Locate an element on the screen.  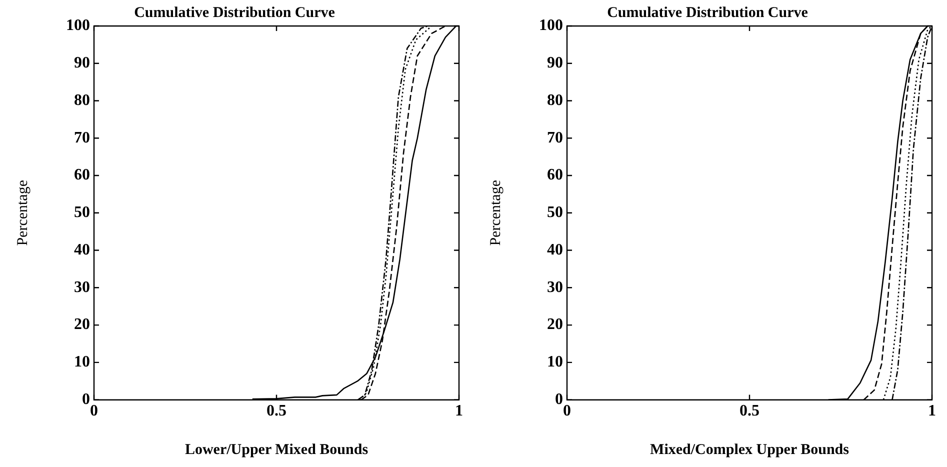
x-axis-title: Mixed/Complex Upper Bounds is located at coordinates (750, 450).